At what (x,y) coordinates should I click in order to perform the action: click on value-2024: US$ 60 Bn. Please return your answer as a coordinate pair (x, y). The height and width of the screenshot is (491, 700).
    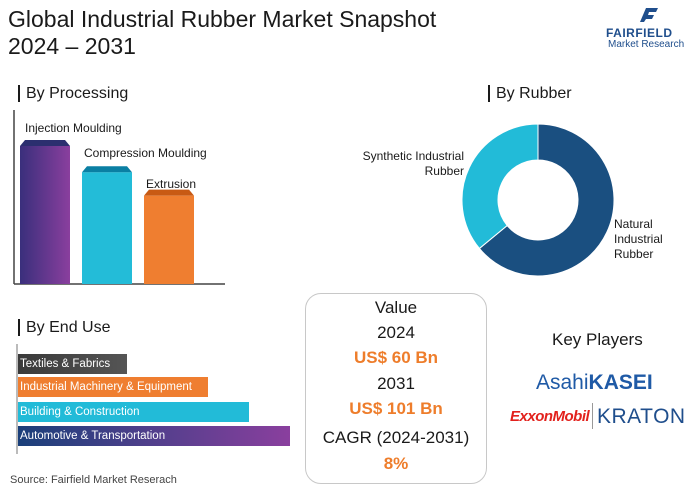
    Looking at the image, I should click on (396, 357).